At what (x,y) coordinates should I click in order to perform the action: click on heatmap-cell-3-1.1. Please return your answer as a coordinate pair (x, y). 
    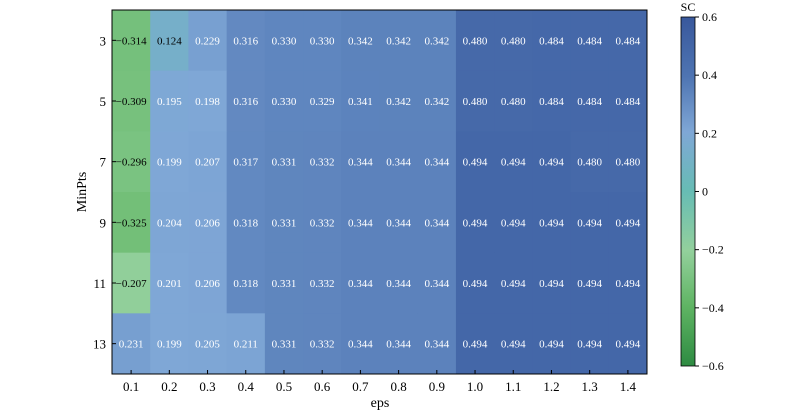
    Looking at the image, I should click on (513, 41).